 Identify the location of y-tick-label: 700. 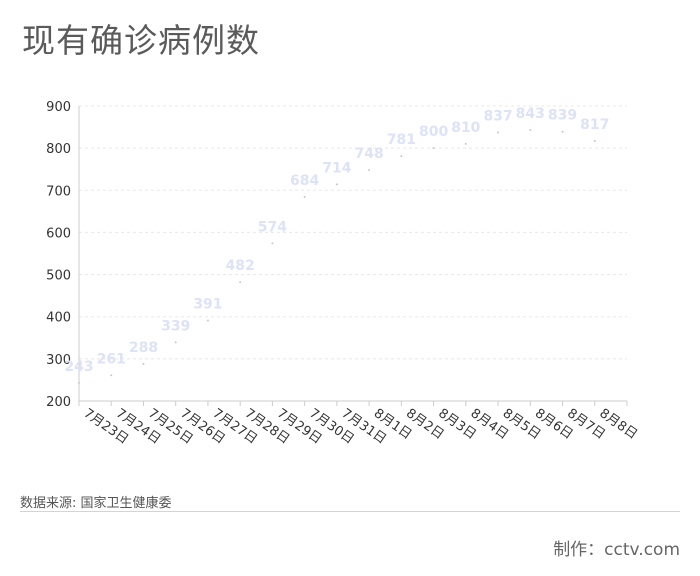
(58, 191).